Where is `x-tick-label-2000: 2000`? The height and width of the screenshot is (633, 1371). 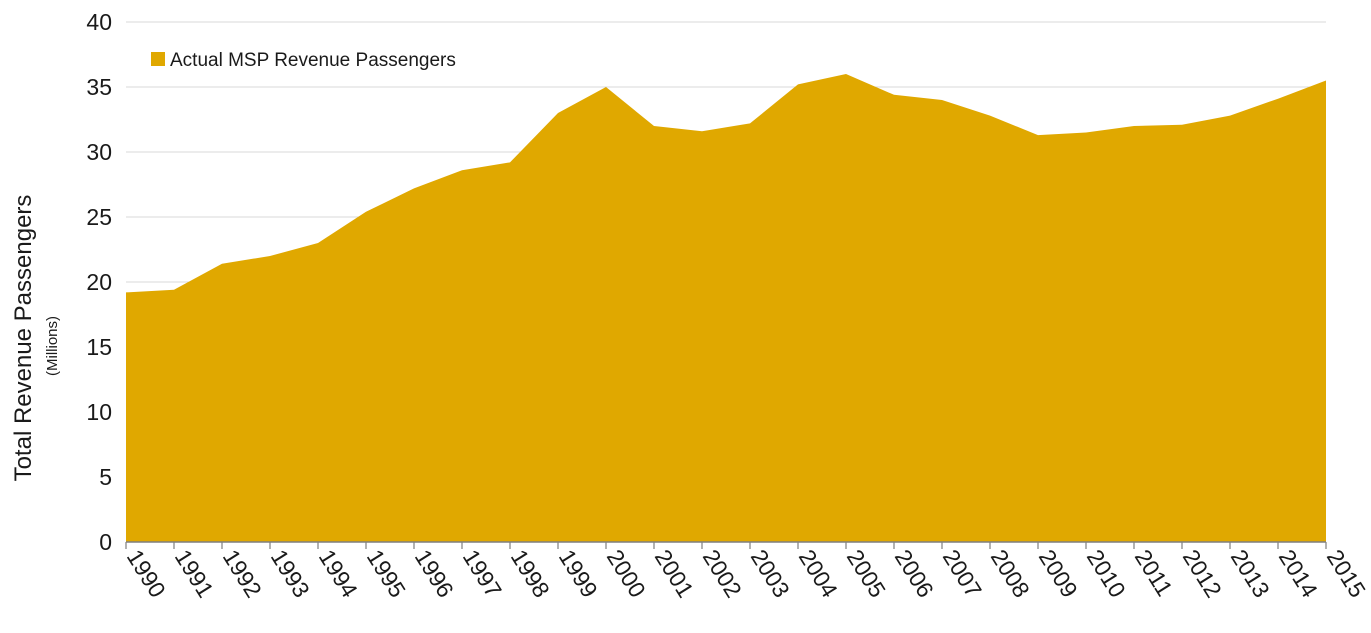 x-tick-label-2000: 2000 is located at coordinates (626, 573).